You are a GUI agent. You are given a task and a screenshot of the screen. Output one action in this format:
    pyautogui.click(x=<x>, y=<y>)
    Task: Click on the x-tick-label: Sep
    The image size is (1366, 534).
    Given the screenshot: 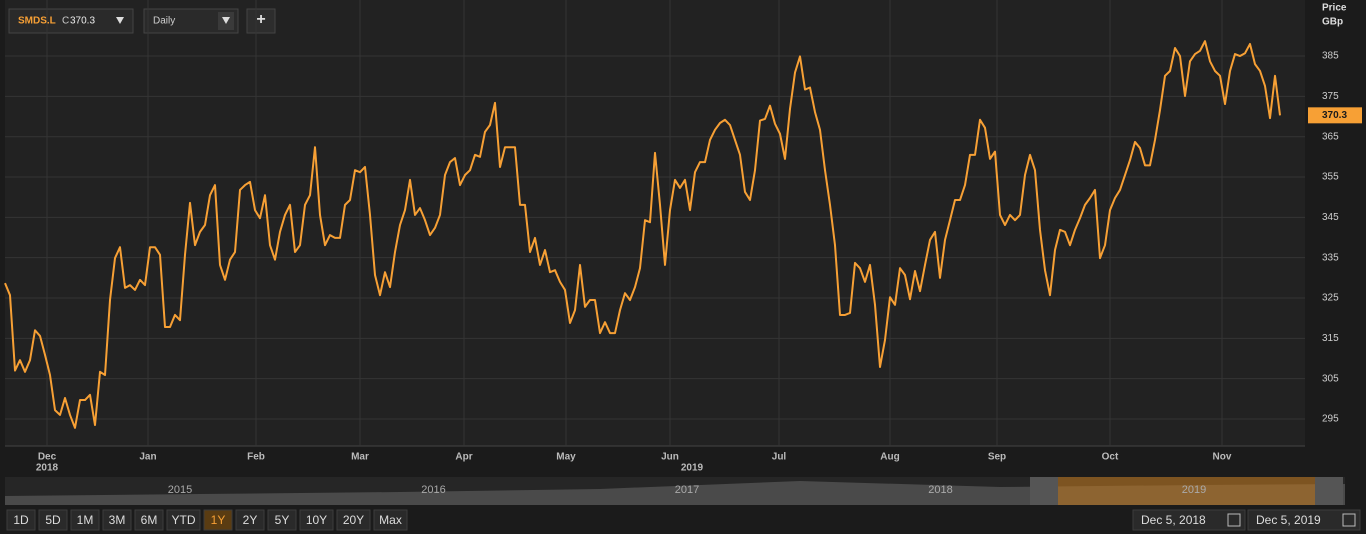 What is the action you would take?
    pyautogui.click(x=997, y=457)
    